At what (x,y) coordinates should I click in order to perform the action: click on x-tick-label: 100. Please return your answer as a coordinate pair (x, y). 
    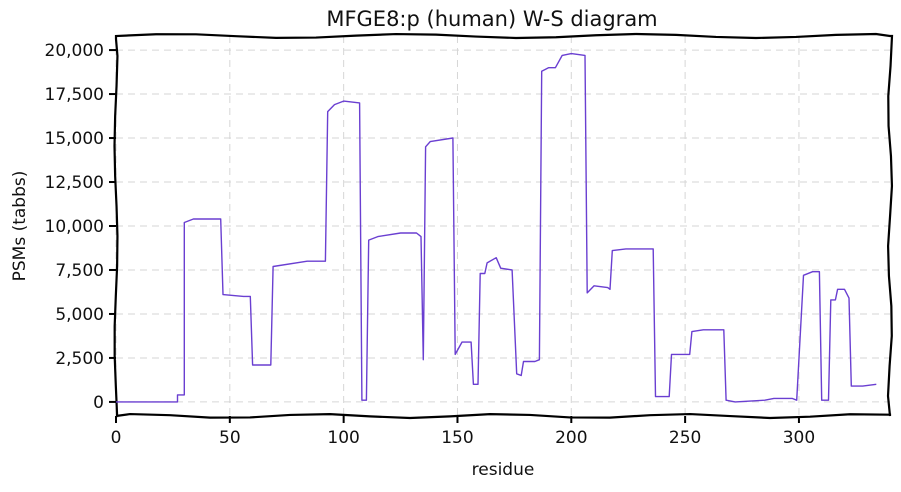
    Looking at the image, I should click on (343, 438).